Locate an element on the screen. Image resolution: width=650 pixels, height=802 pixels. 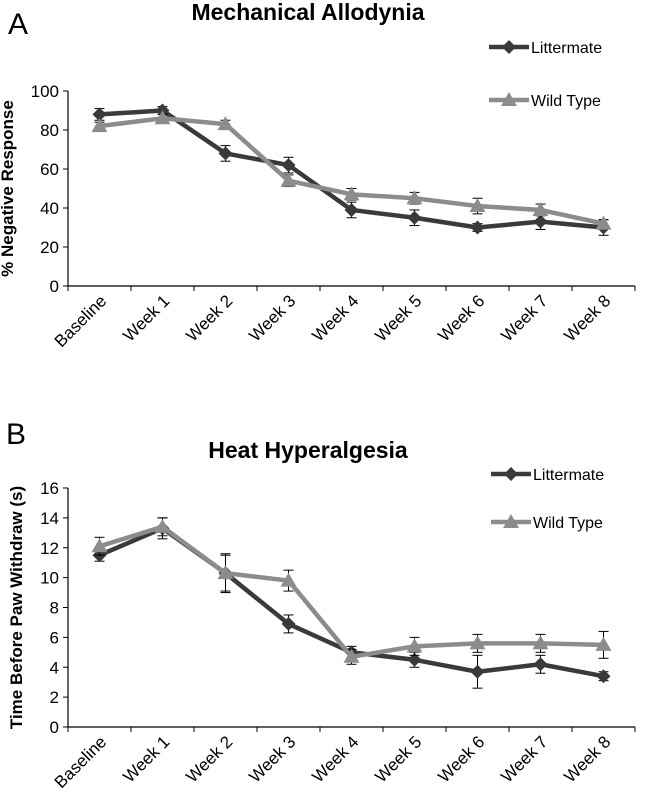
y-tick-label: 60 is located at coordinates (49, 169).